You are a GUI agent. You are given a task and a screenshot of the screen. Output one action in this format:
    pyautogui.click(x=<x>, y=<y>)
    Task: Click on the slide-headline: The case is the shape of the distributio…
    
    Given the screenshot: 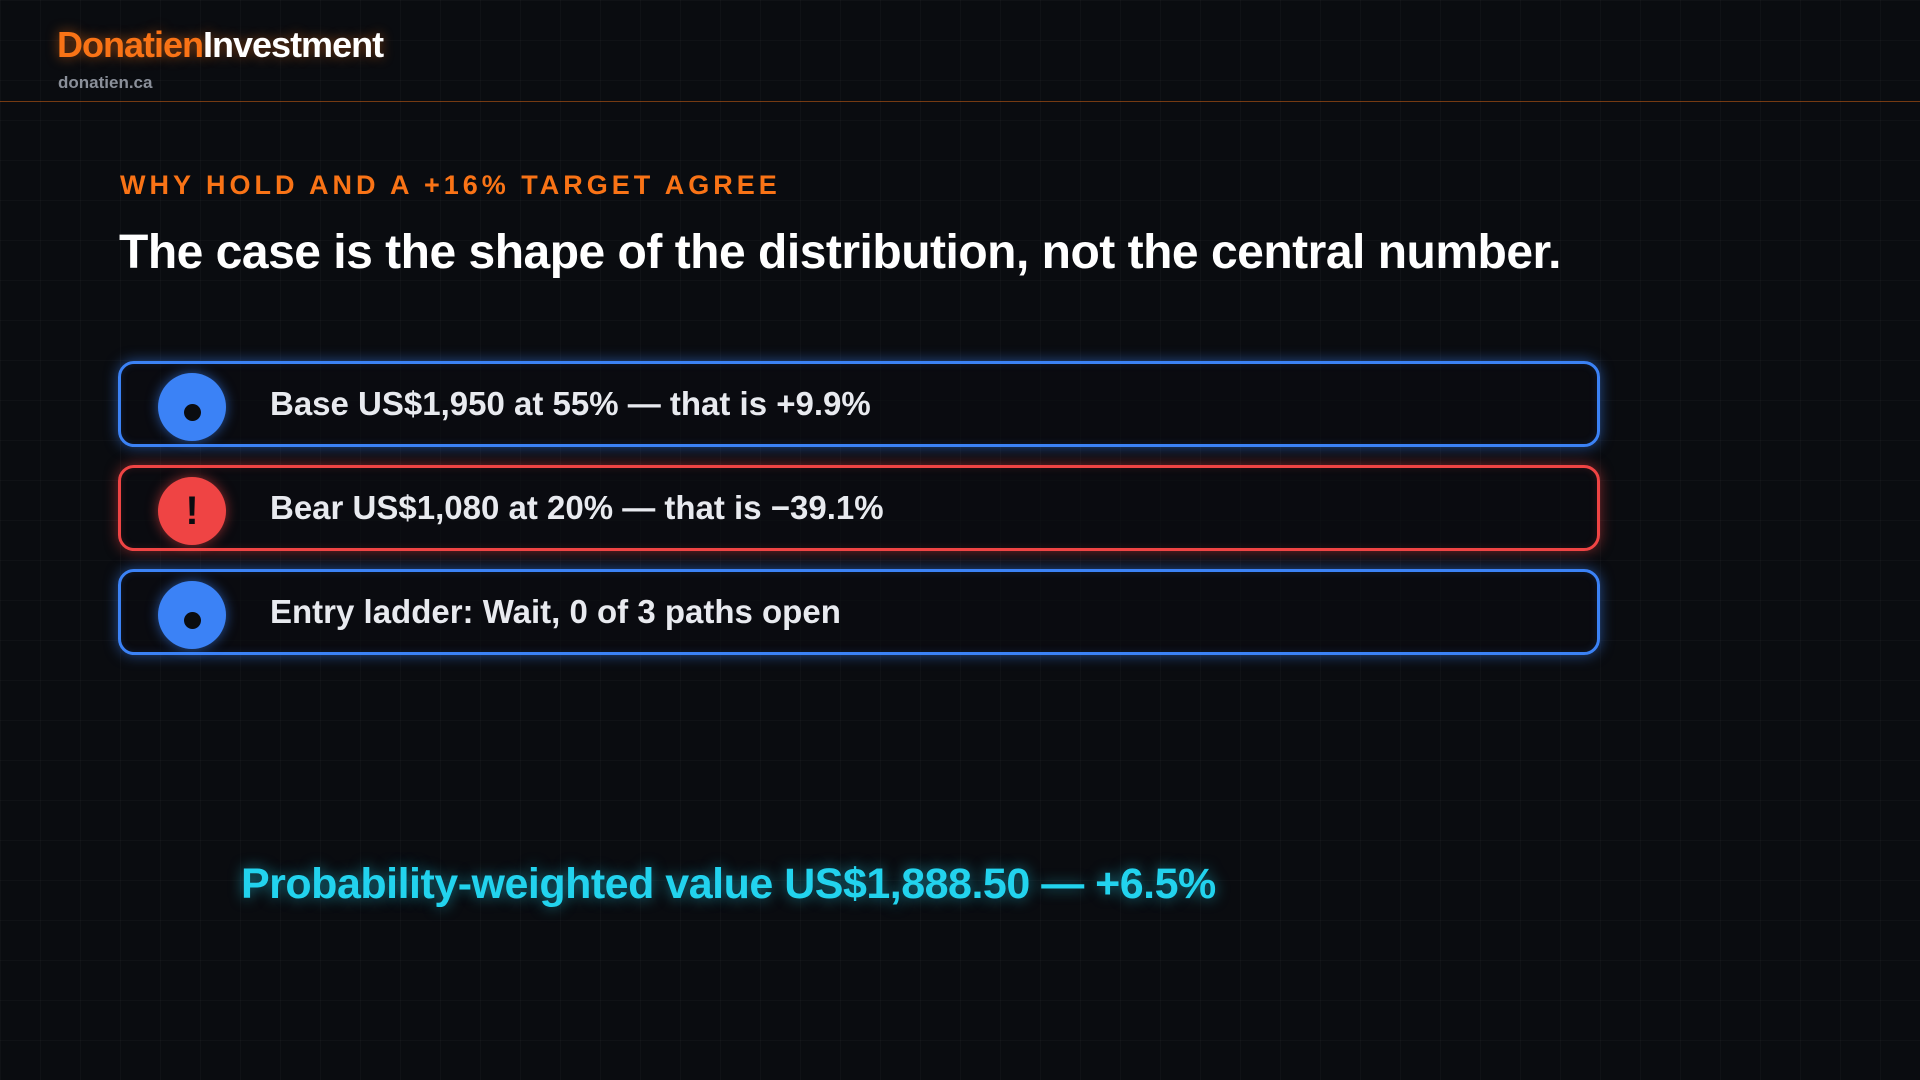 What is the action you would take?
    pyautogui.click(x=840, y=252)
    